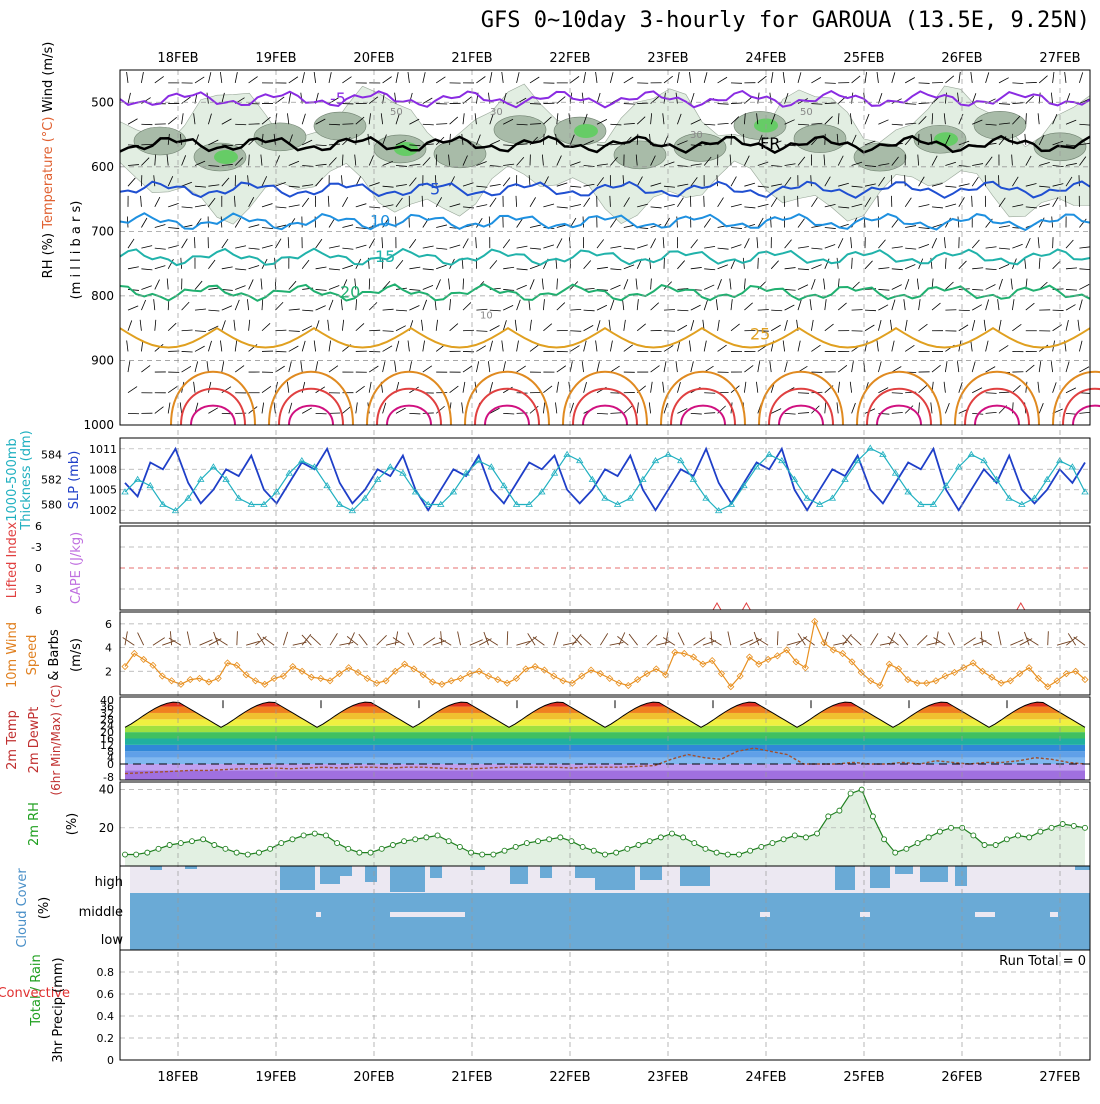 The height and width of the screenshot is (1104, 1100). Describe the element at coordinates (12, 480) in the screenshot. I see `thickness-ylabel-1: 1000-500mb` at that location.